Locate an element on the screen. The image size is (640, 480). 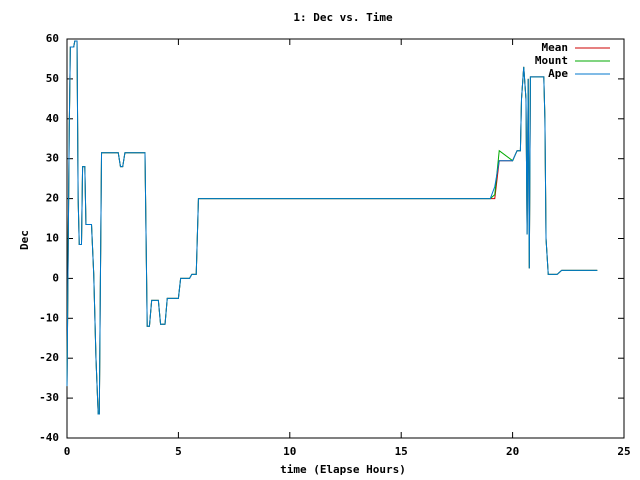
y-tick-label: -10 is located at coordinates (49, 317).